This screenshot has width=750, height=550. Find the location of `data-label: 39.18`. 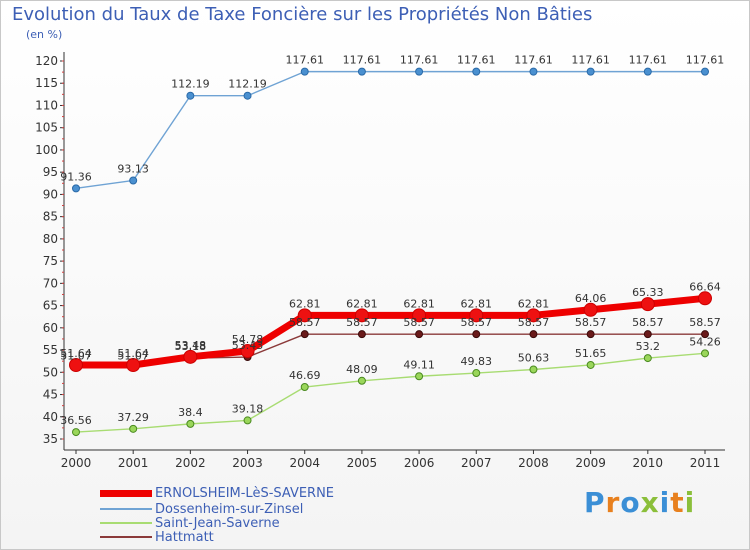

data-label: 39.18 is located at coordinates (248, 408).